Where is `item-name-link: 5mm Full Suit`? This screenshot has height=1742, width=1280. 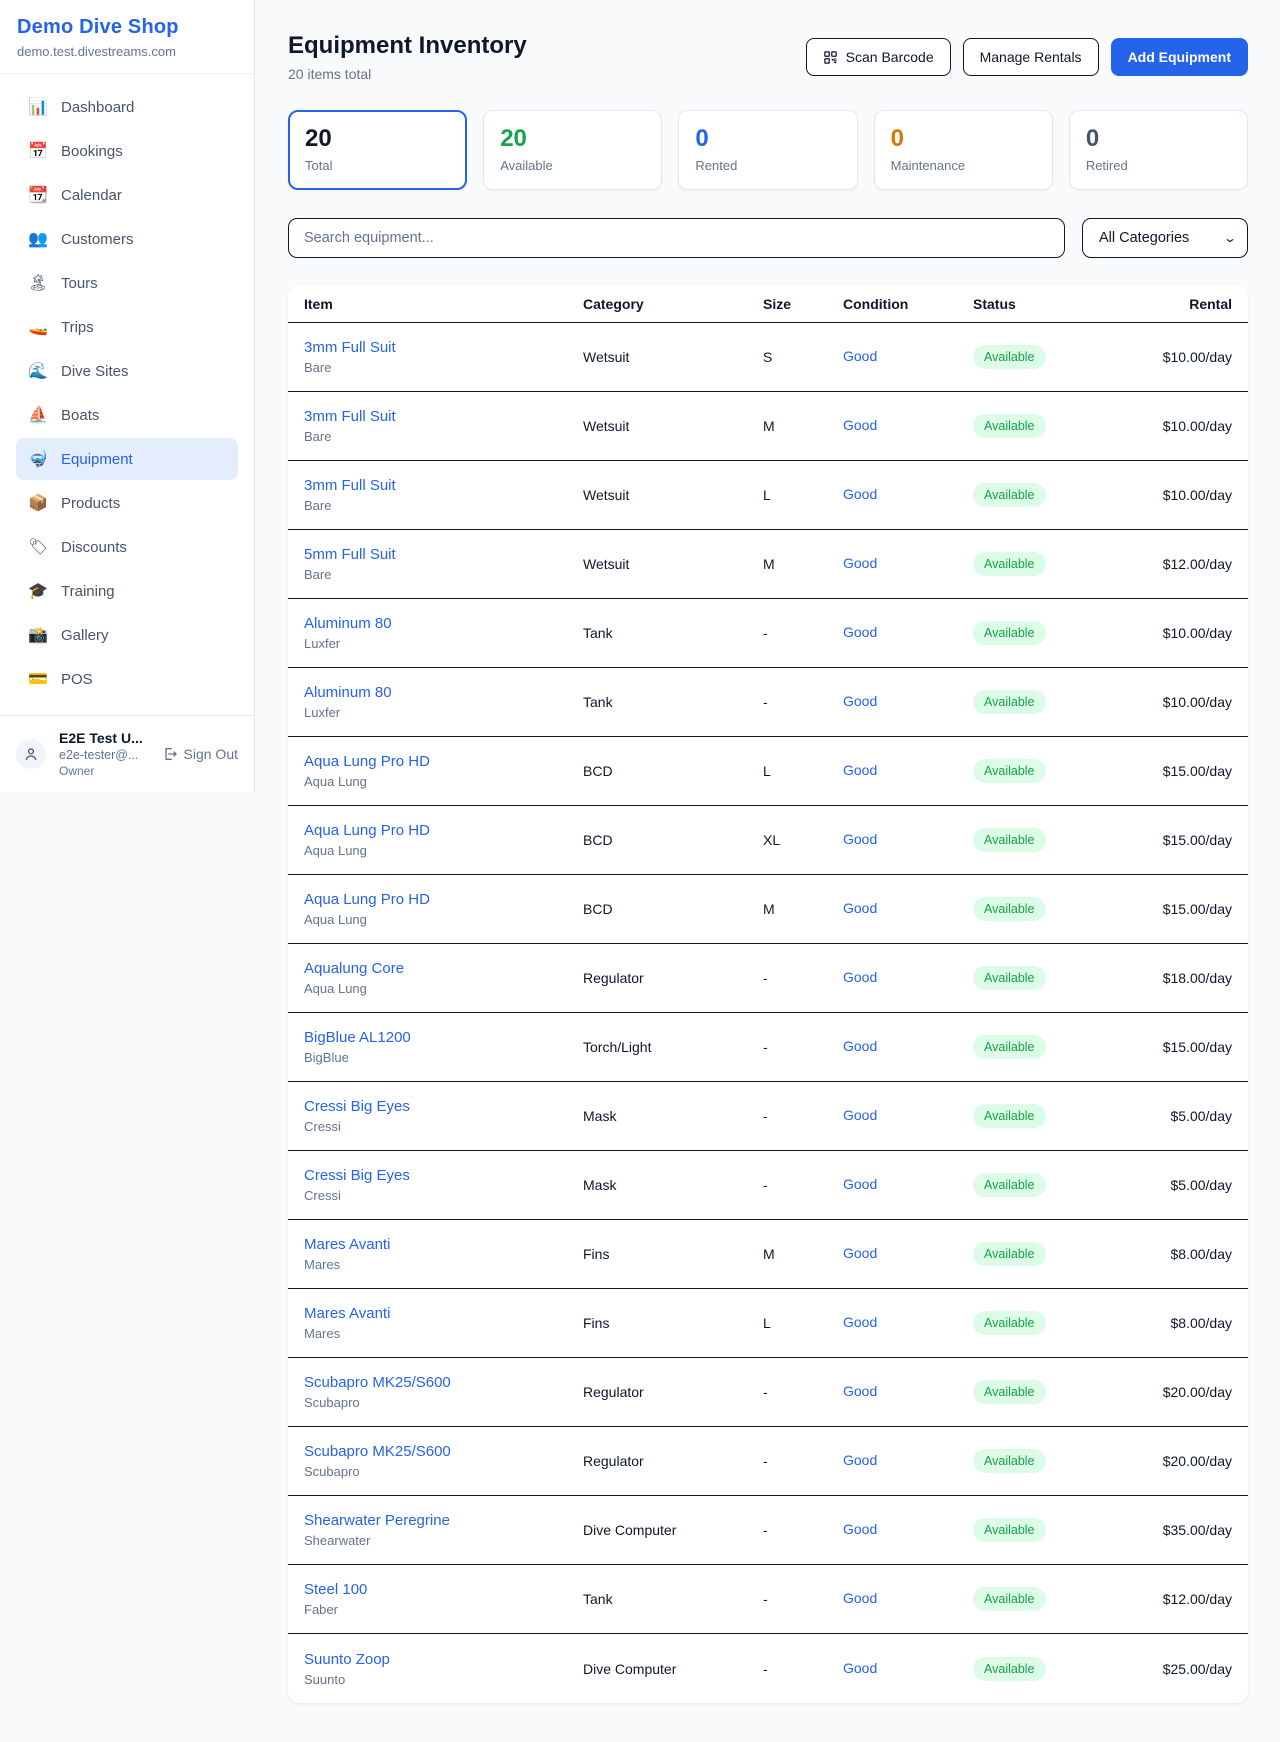 item-name-link: 5mm Full Suit is located at coordinates (350, 554).